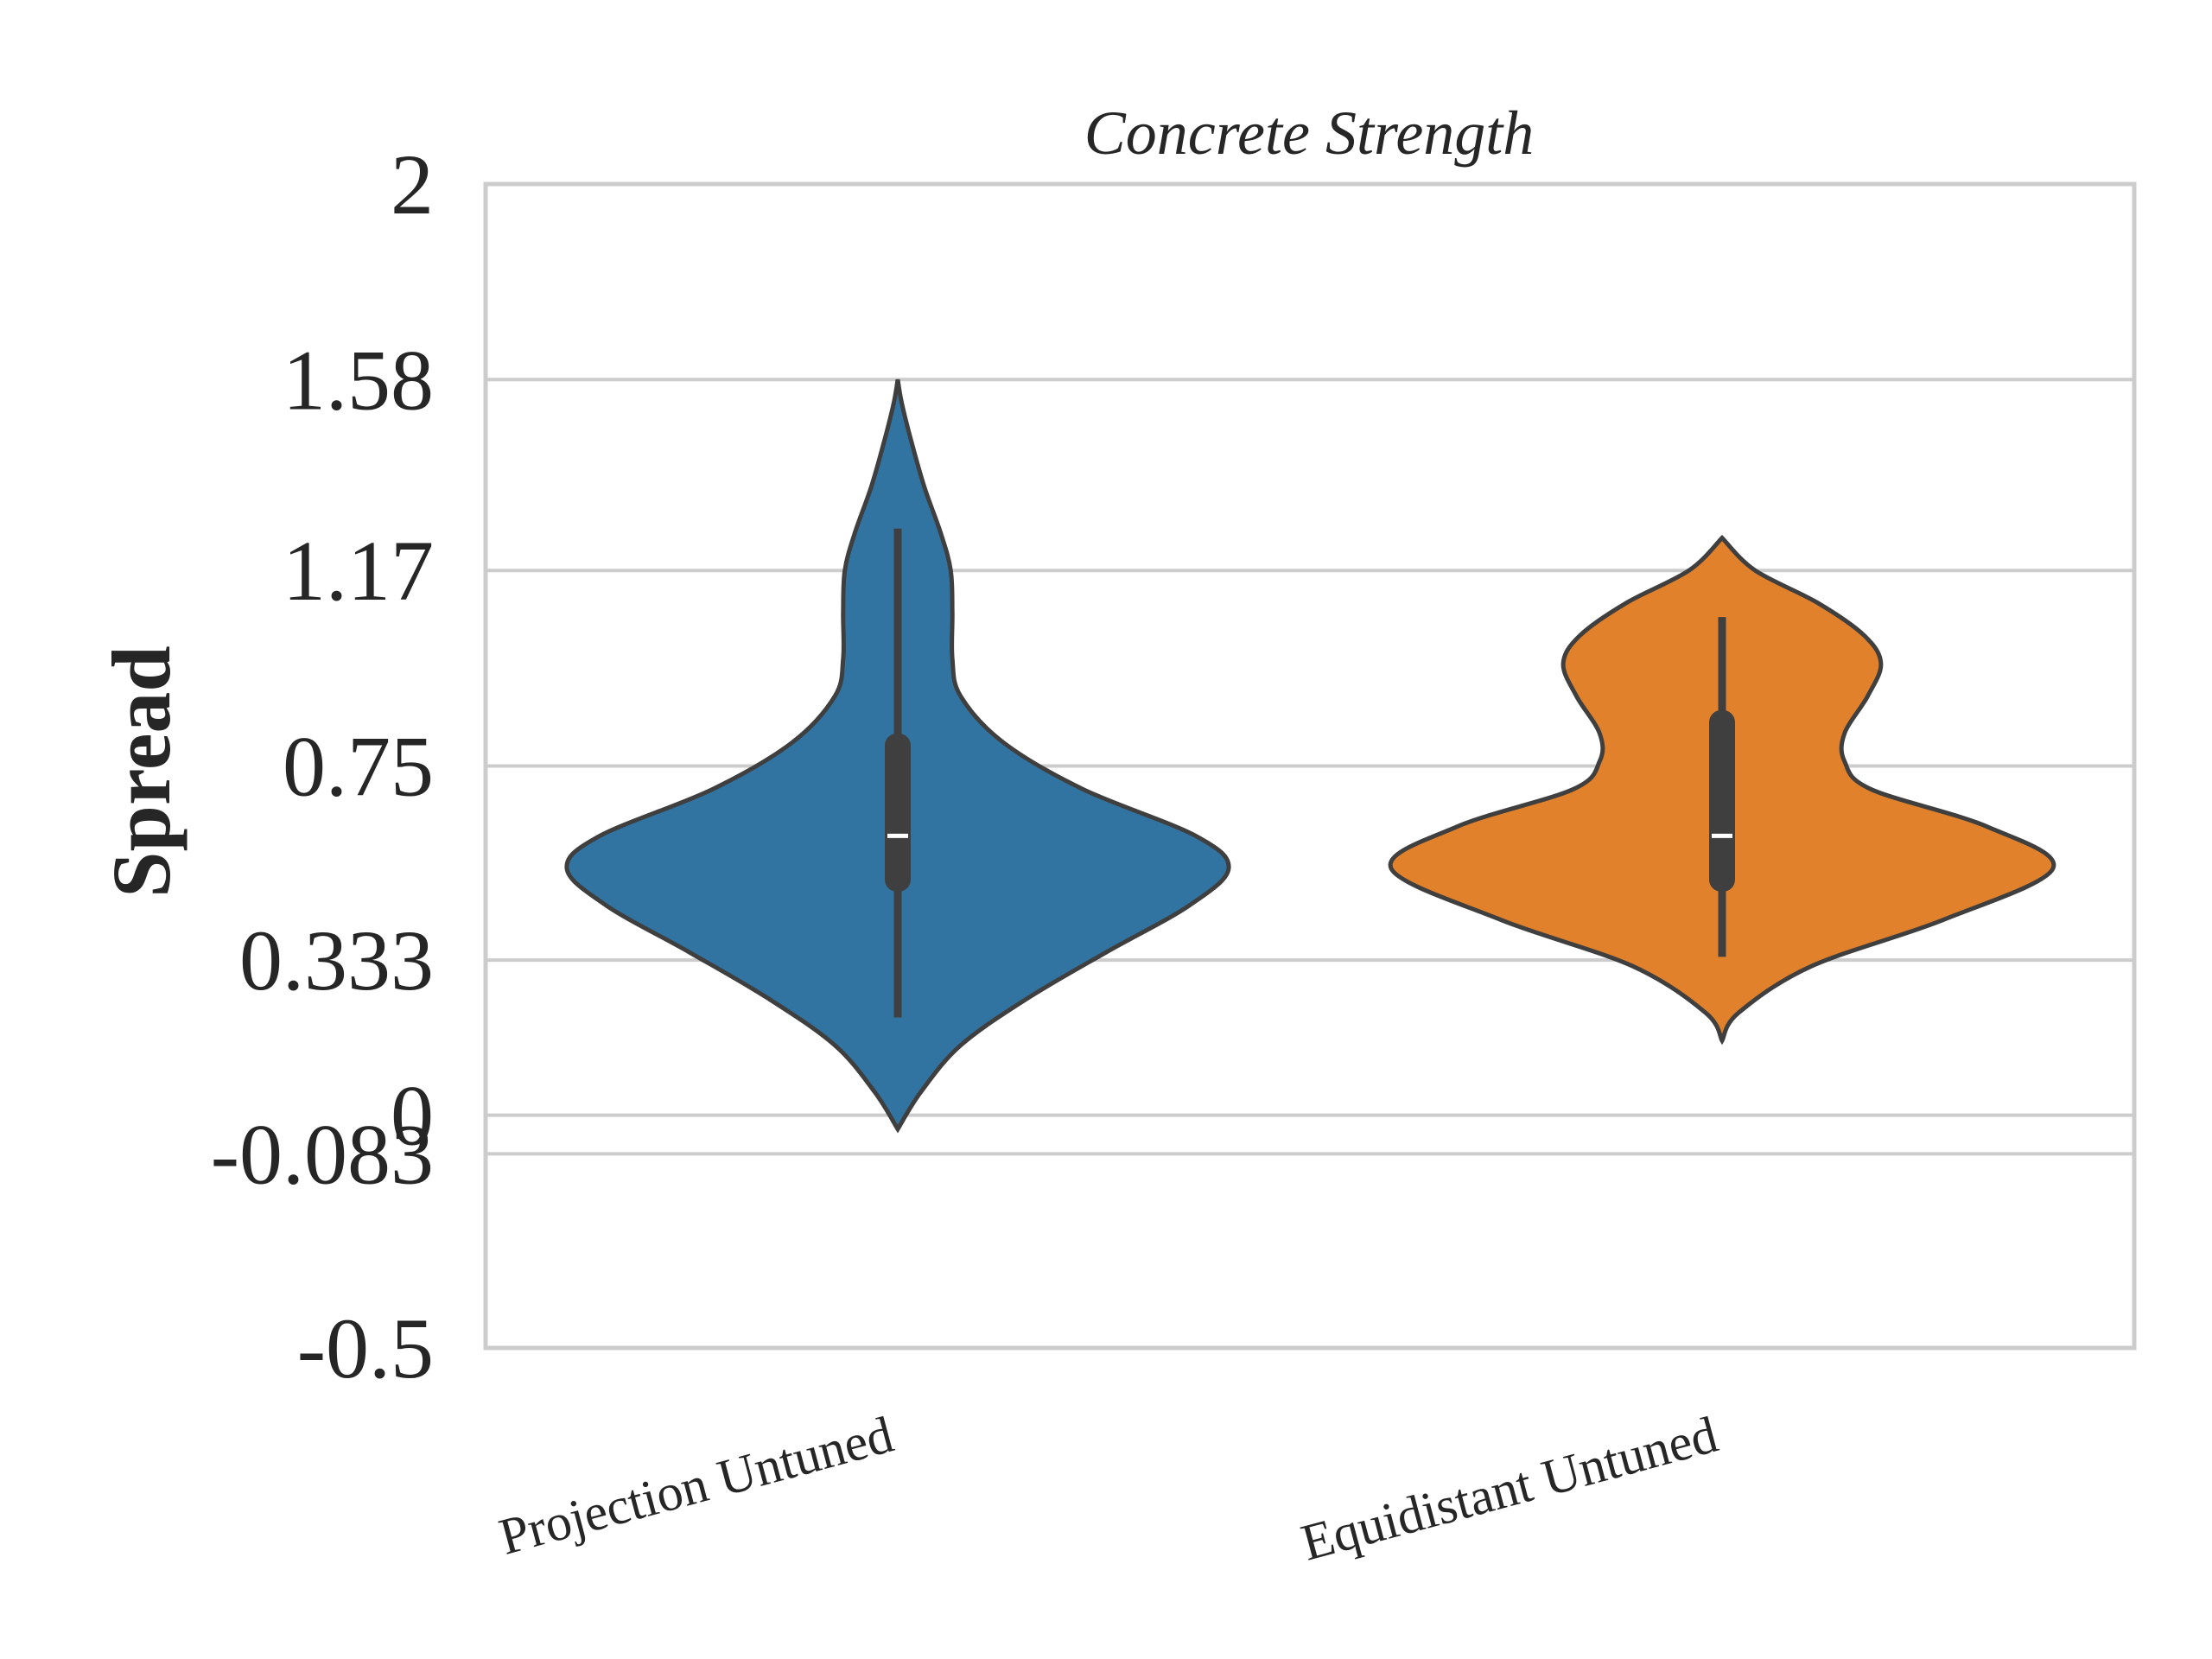 This screenshot has width=2212, height=1659. Describe the element at coordinates (322, 1154) in the screenshot. I see `y-tick-label: -0.083` at that location.